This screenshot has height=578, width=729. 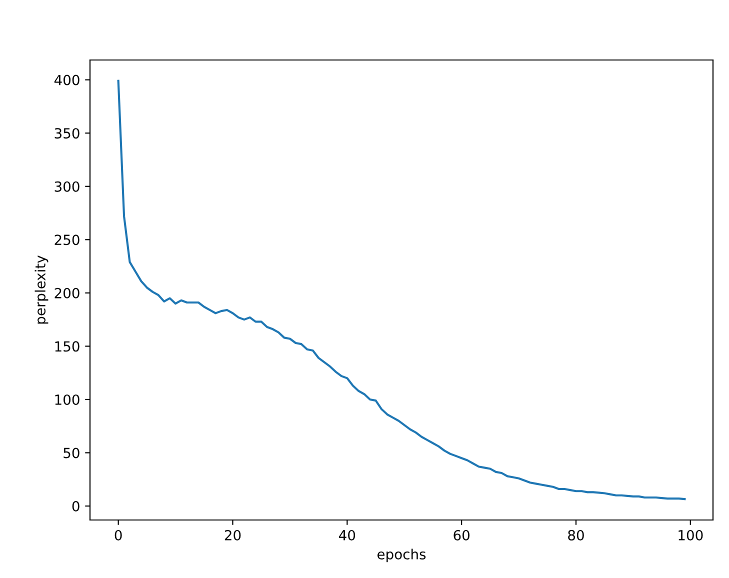 What do you see at coordinates (41, 290) in the screenshot?
I see `y-axis-title: perplexity` at bounding box center [41, 290].